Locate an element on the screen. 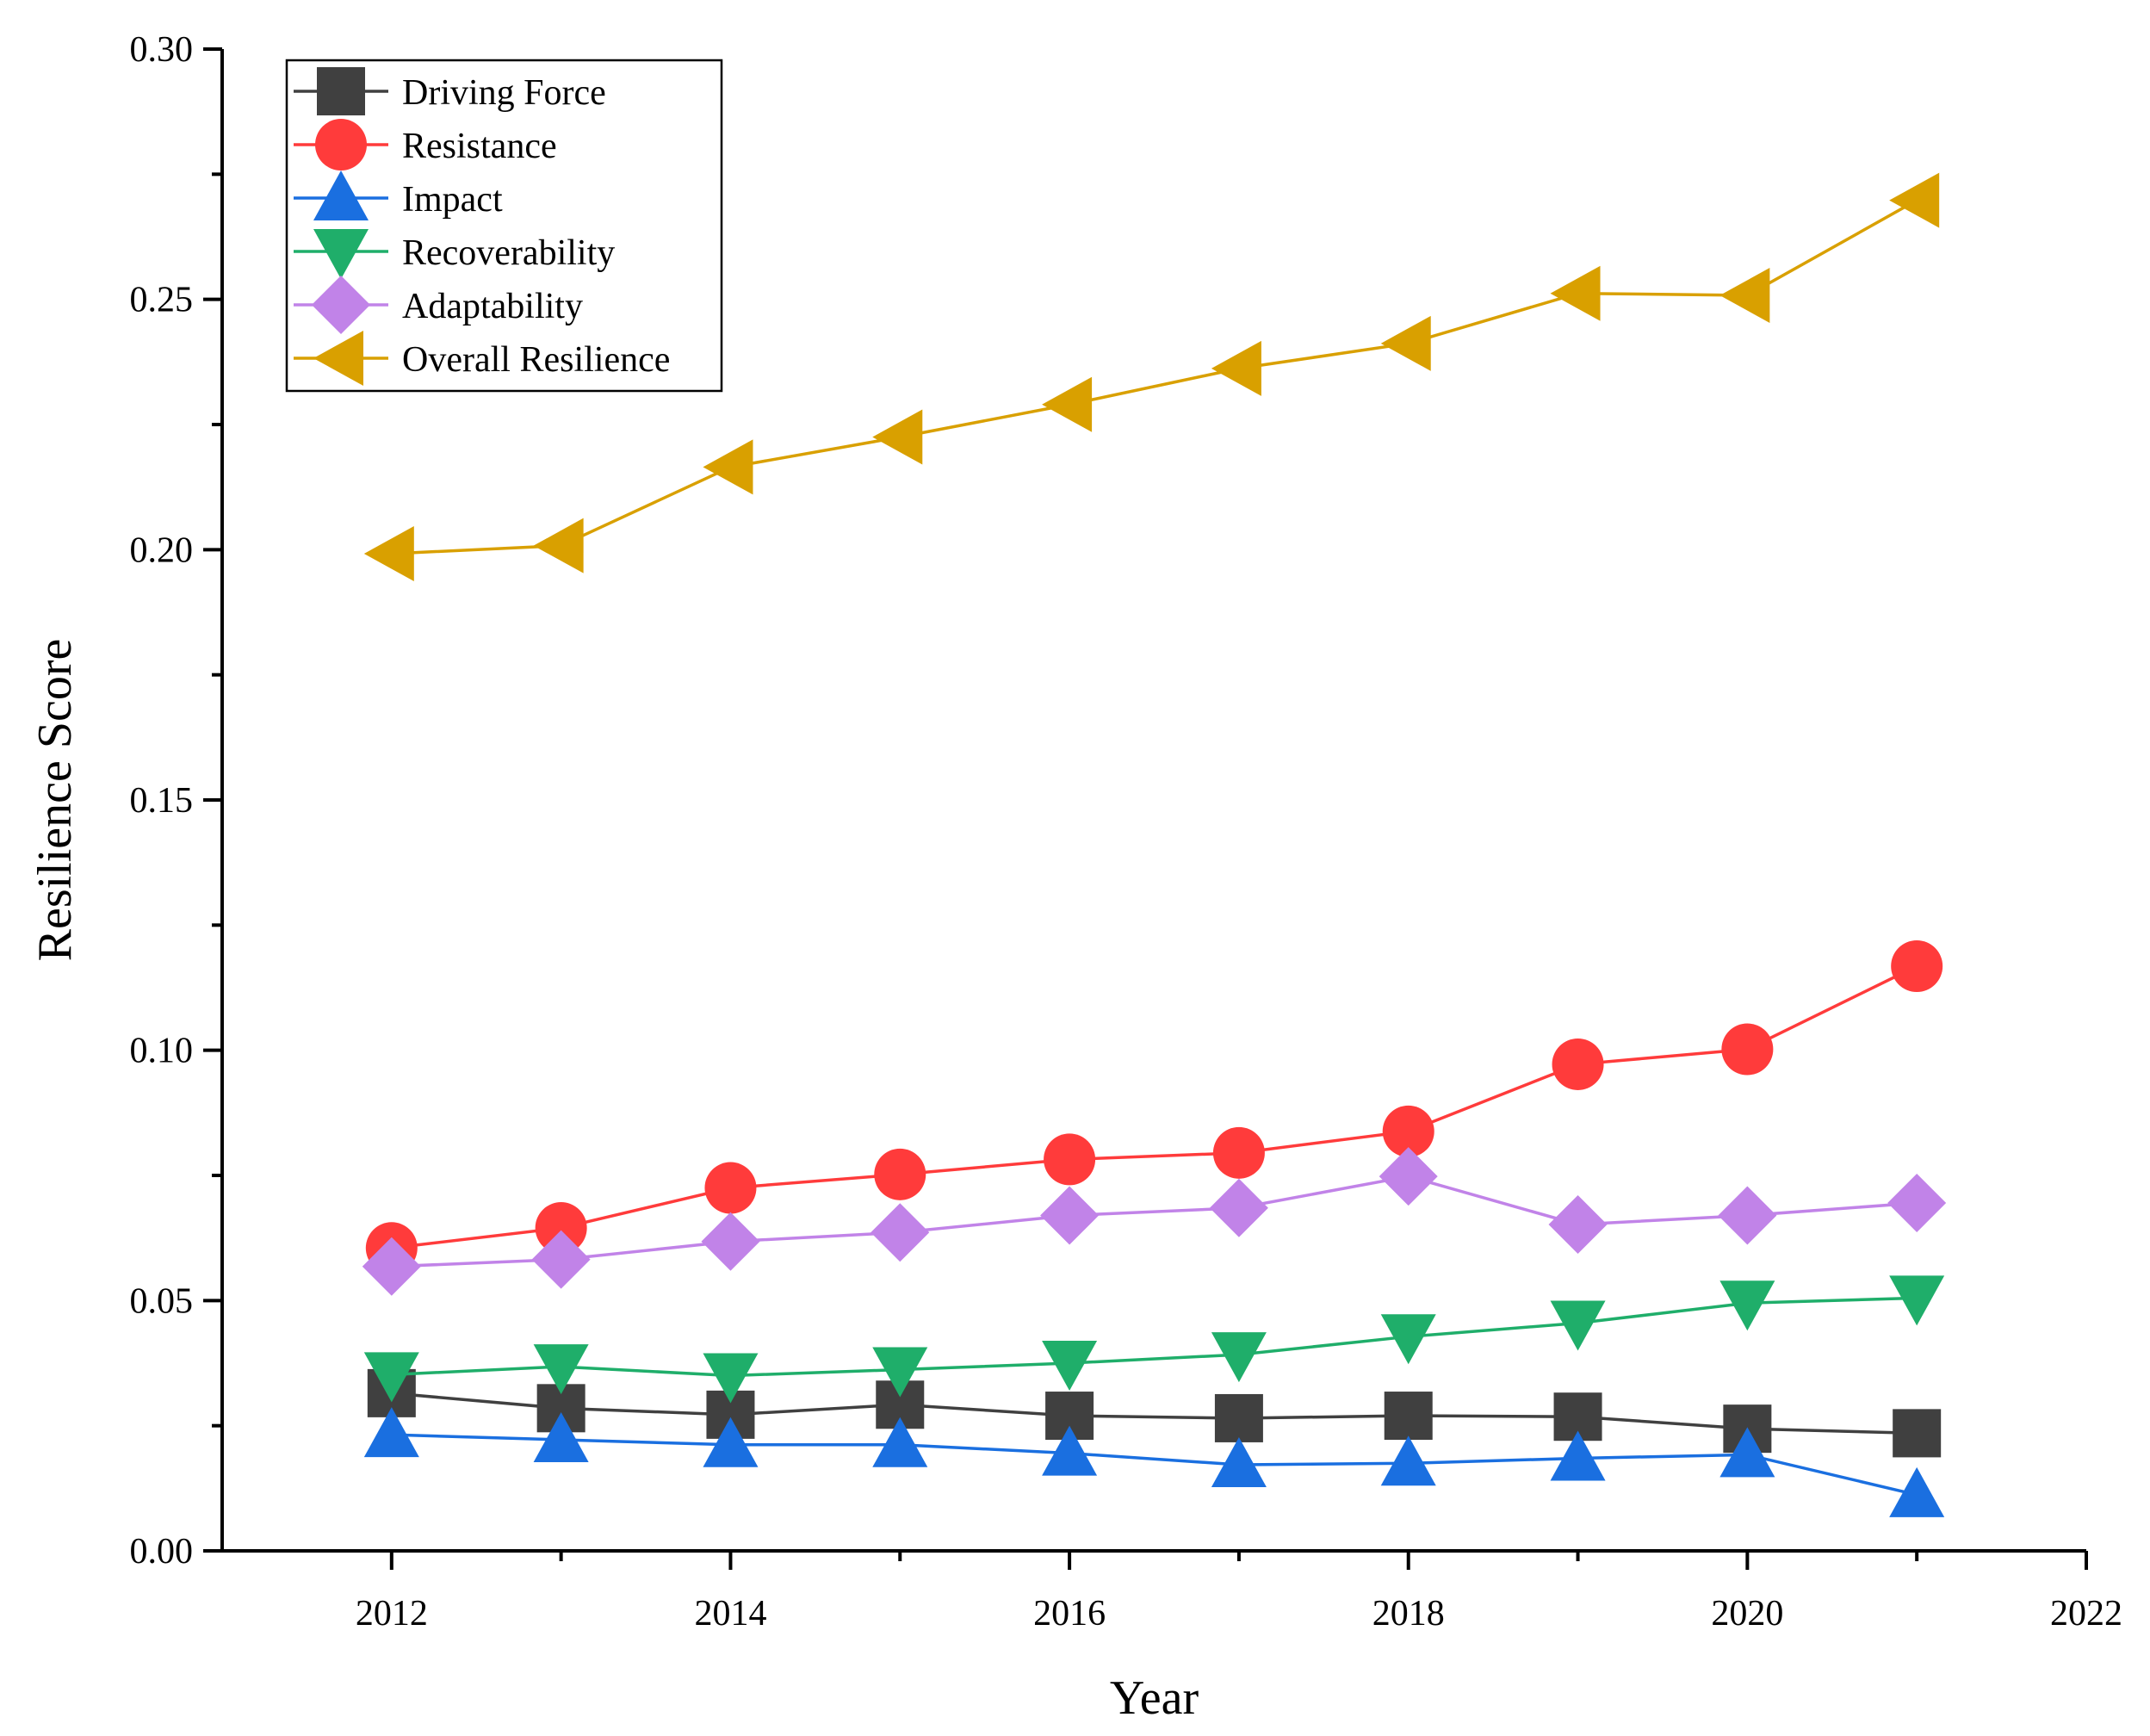 This screenshot has height=1736, width=2150. legend-item-adaptability: Adaptability is located at coordinates (438, 305).